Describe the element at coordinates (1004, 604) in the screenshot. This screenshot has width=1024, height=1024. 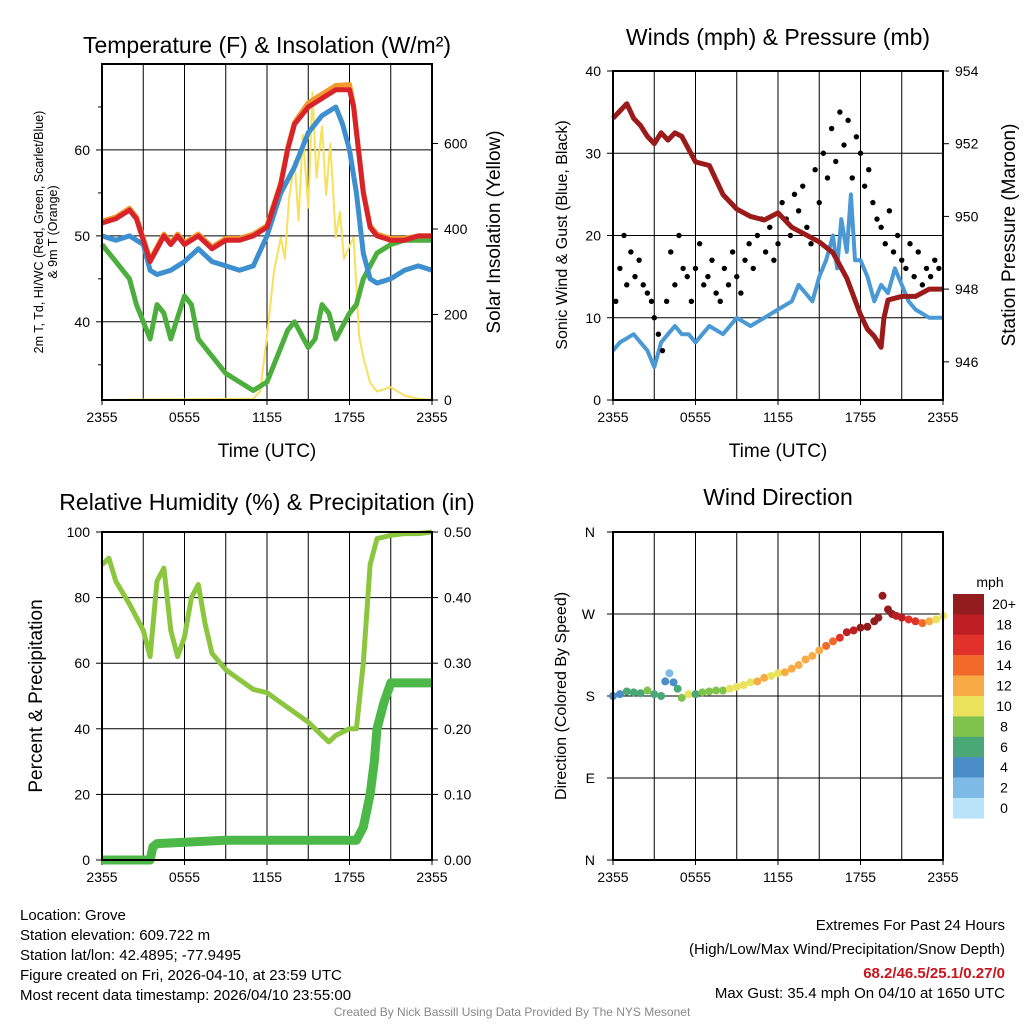
I see `colorbar-label: 20+` at that location.